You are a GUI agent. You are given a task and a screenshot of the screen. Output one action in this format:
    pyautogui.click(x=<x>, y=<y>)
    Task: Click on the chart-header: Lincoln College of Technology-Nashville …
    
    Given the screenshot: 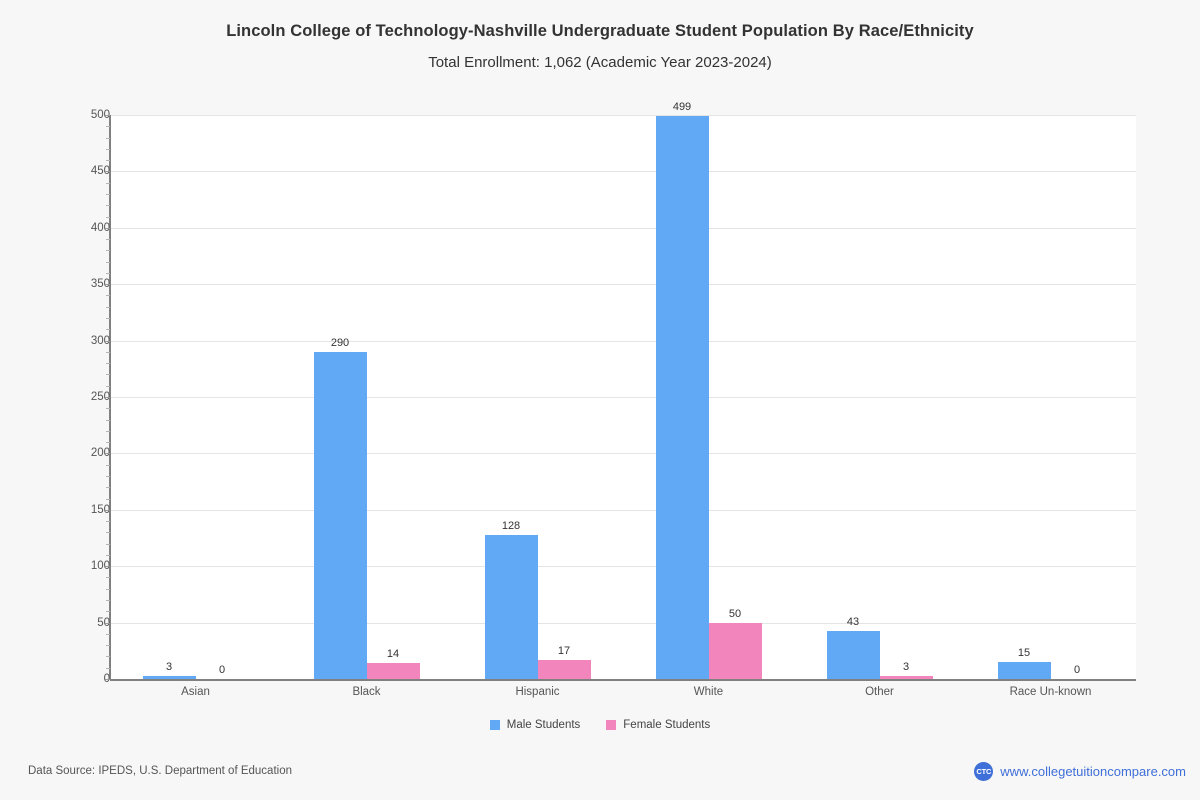 What is the action you would take?
    pyautogui.click(x=600, y=36)
    